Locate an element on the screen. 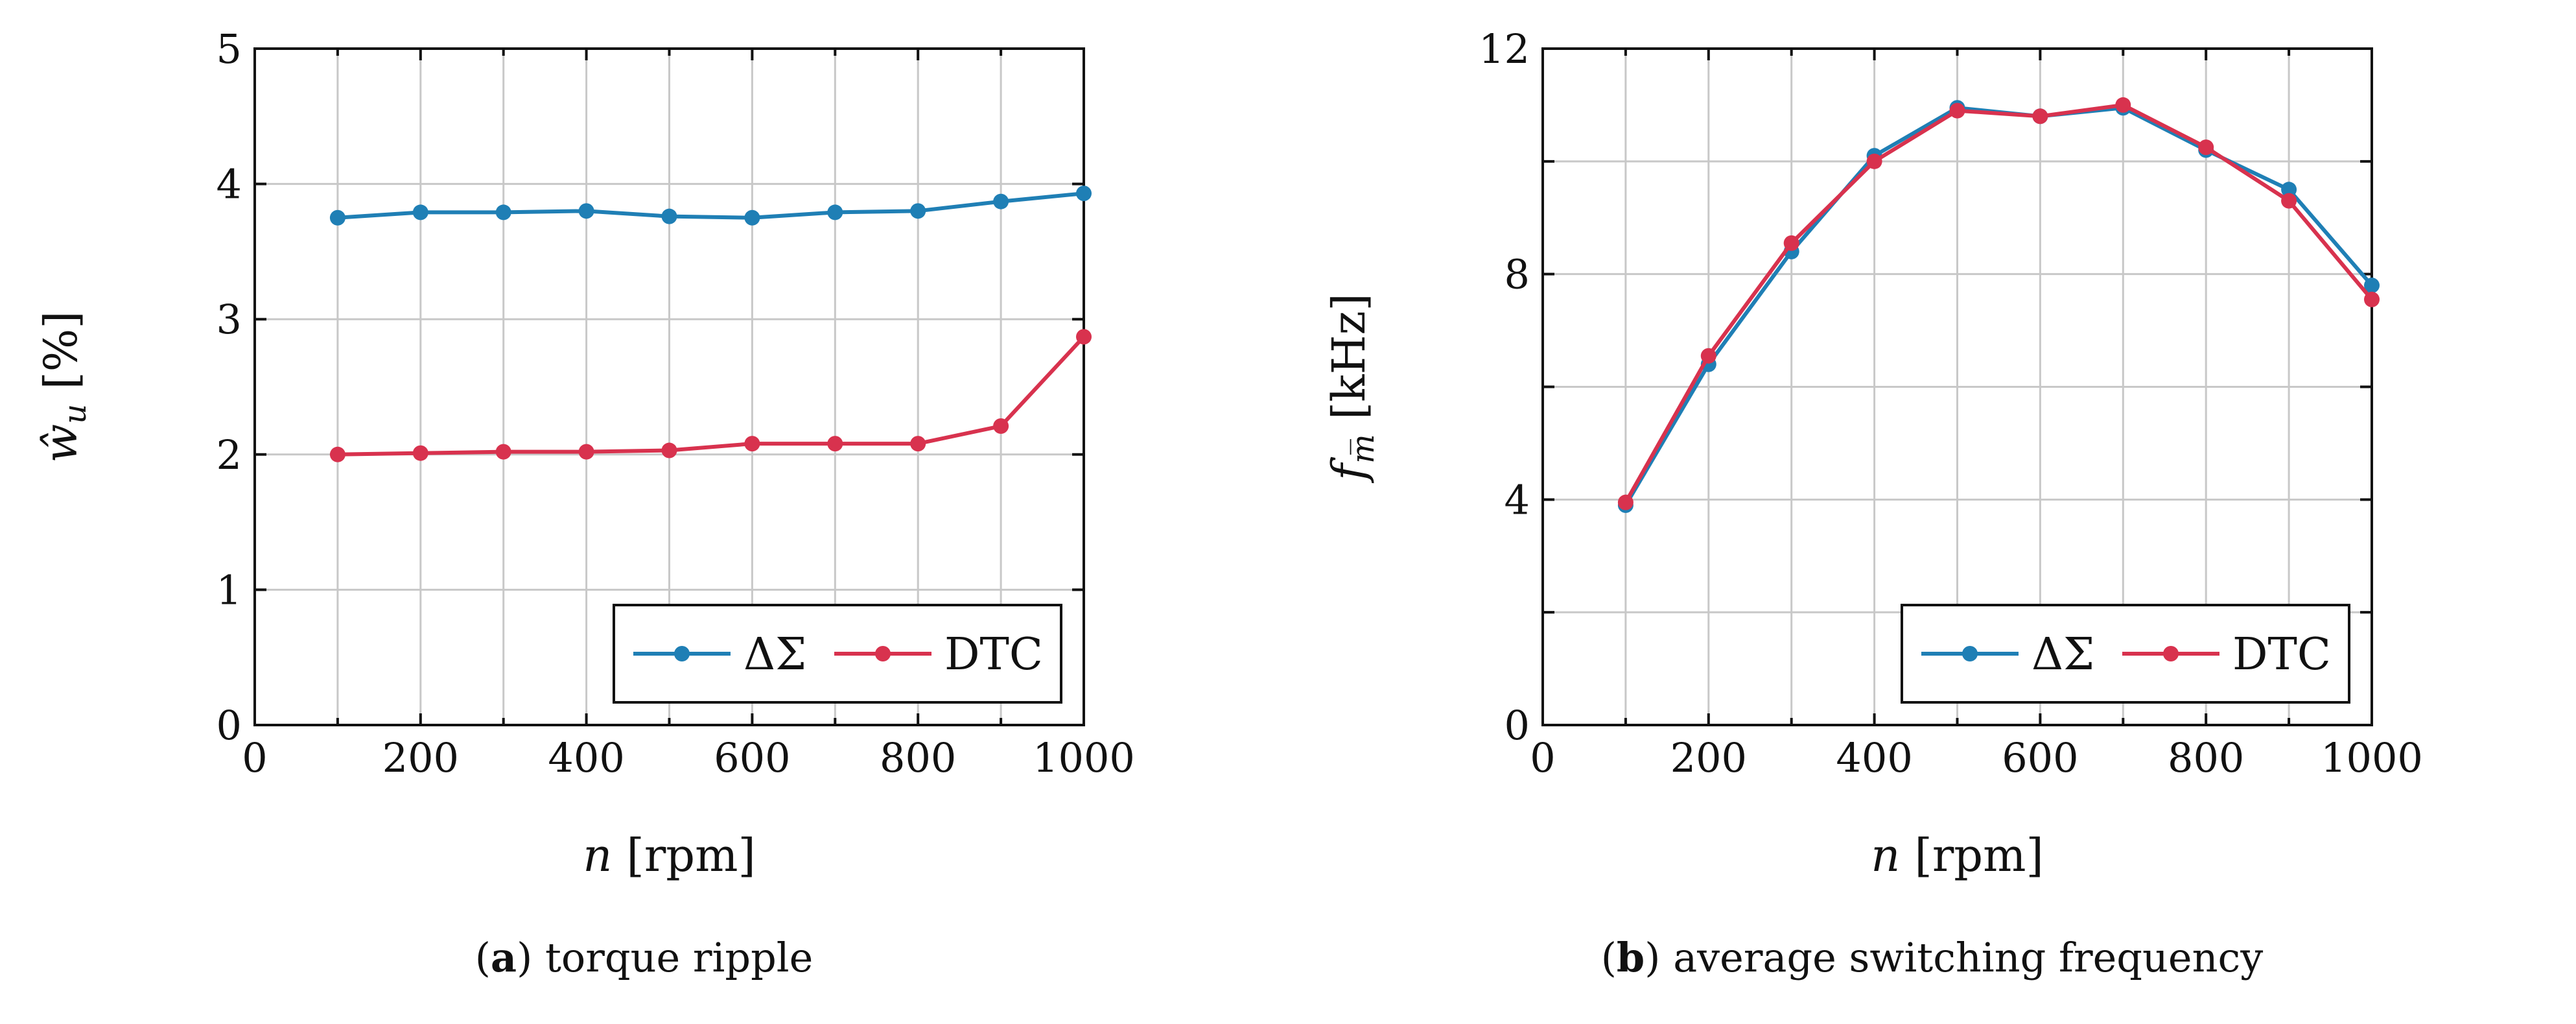 This screenshot has height=1024, width=2576. caption-b-letter: b is located at coordinates (1630, 957).